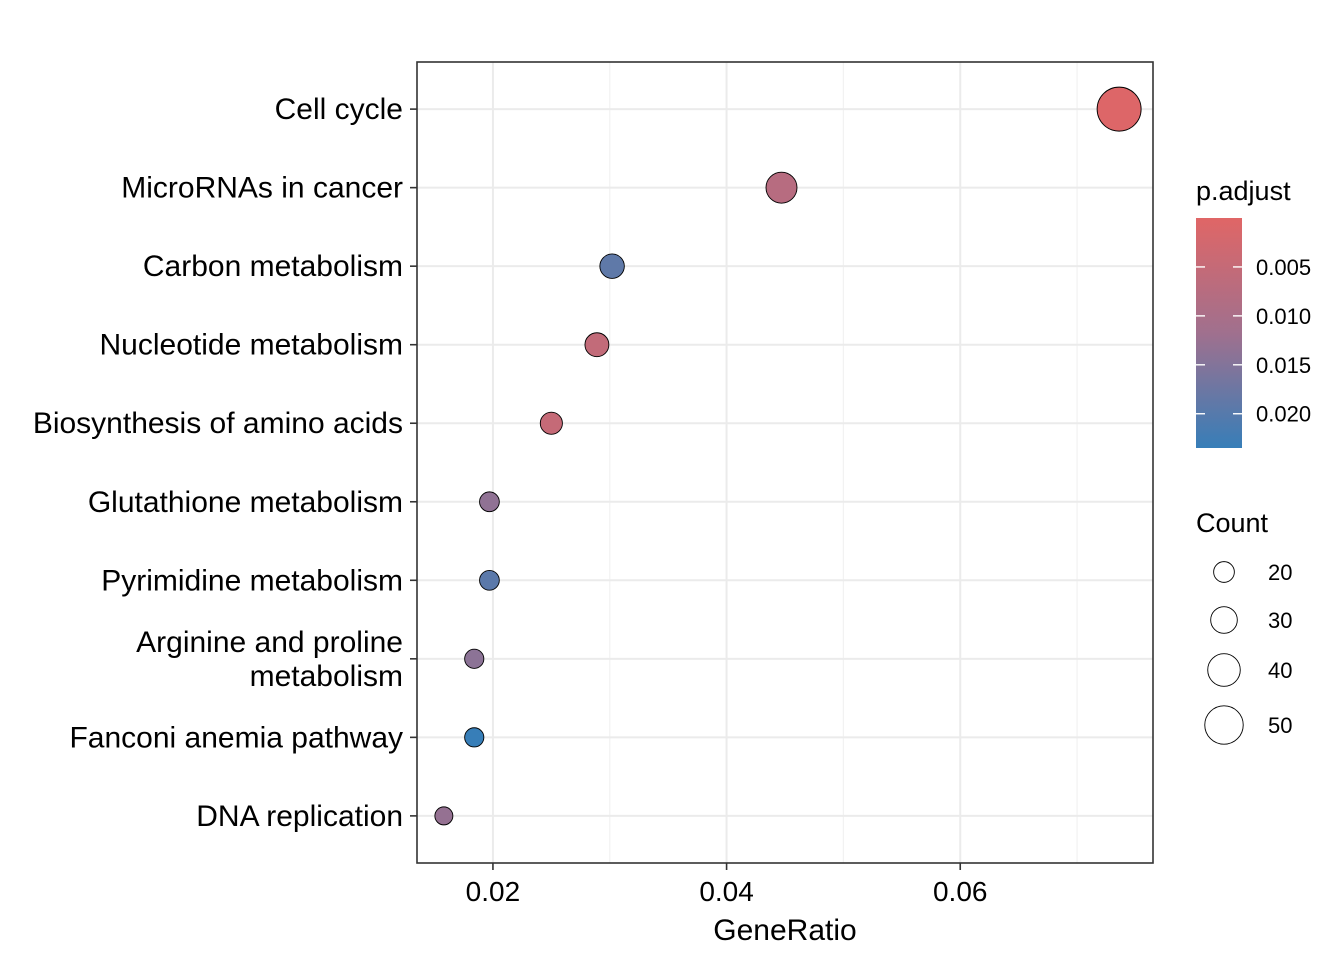 The width and height of the screenshot is (1344, 960). What do you see at coordinates (245, 502) in the screenshot?
I see `y-tick-label: Glutathione metabolism` at bounding box center [245, 502].